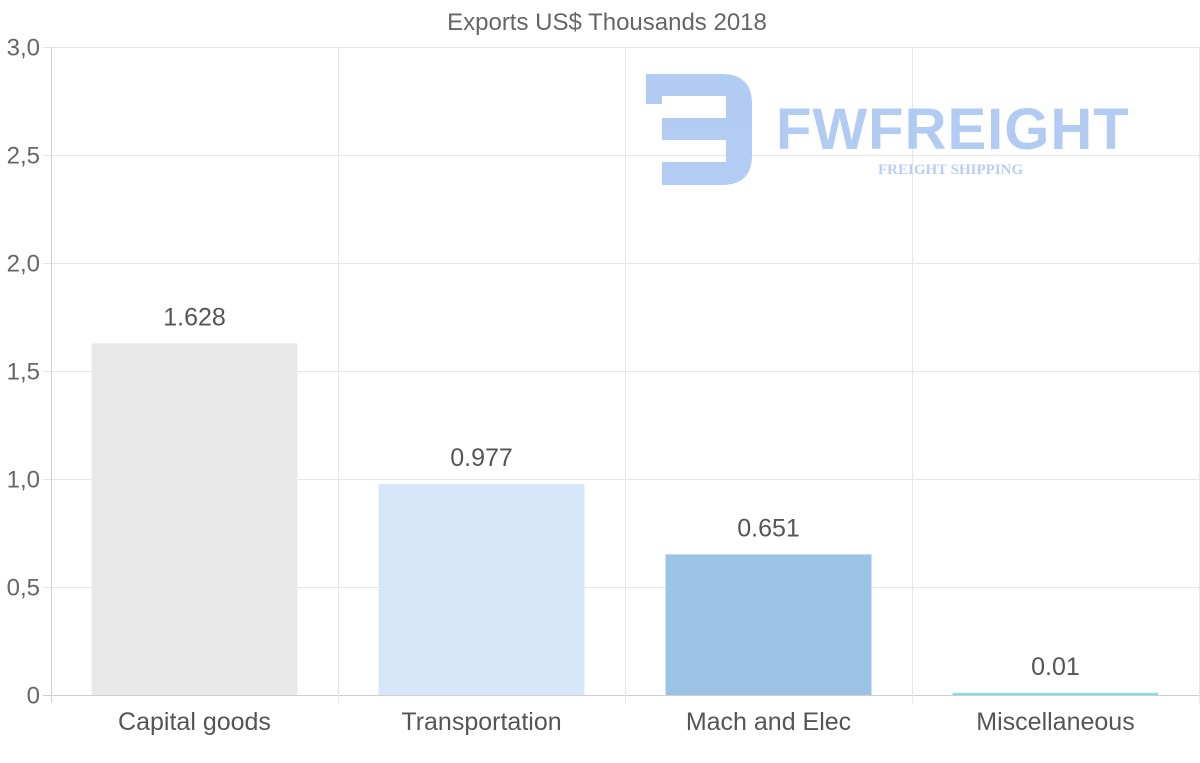 The height and width of the screenshot is (763, 1200). Describe the element at coordinates (481, 589) in the screenshot. I see `bar-transportation` at that location.